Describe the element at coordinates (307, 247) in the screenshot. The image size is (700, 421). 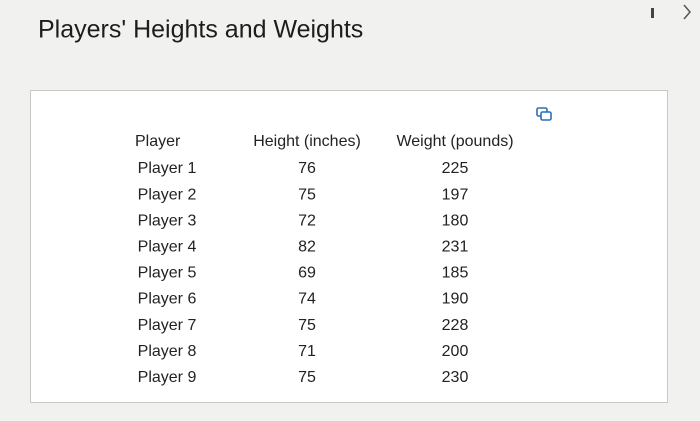
I see `value-cell: 82` at that location.